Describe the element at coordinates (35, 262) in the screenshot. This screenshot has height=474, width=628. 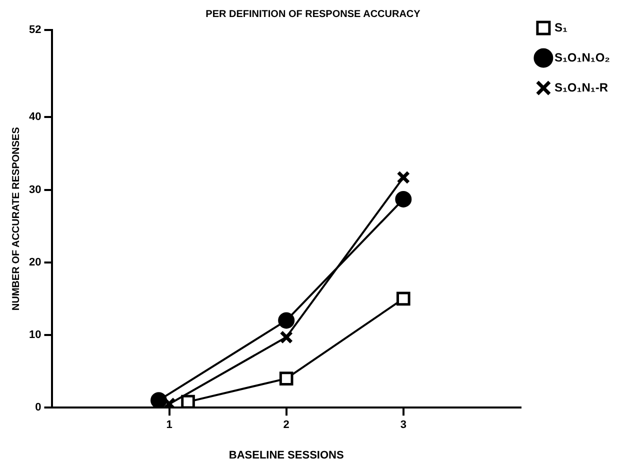
I see `y-tick-label: 20` at that location.